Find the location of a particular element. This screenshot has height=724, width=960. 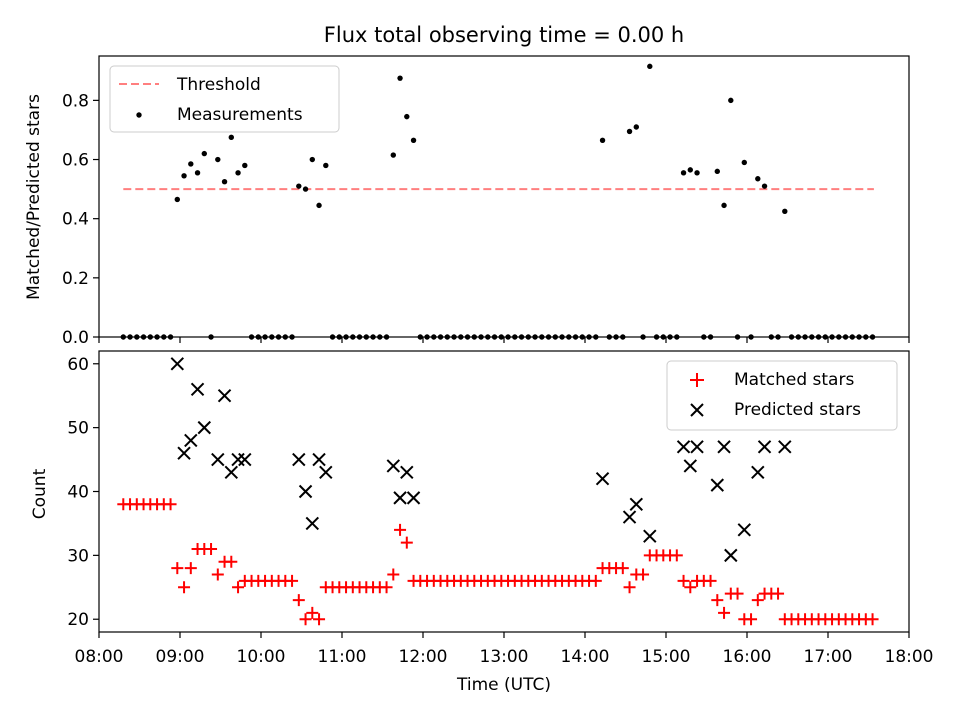

bottom-y-tick-label: 20 is located at coordinates (78, 620).